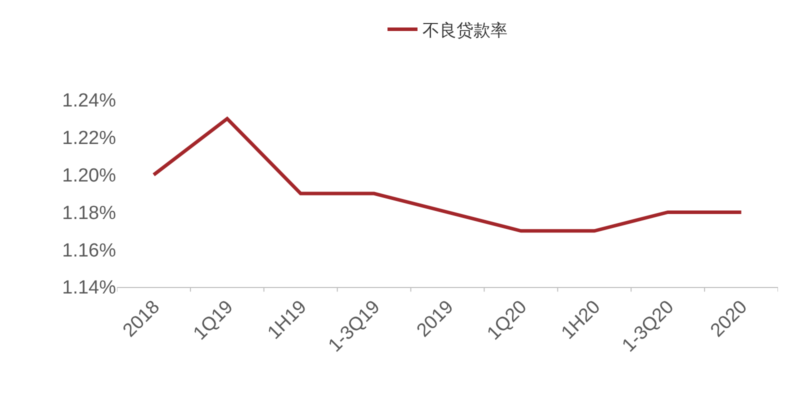 This screenshot has width=800, height=393. What do you see at coordinates (89, 251) in the screenshot?
I see `y-tick-label: 1.16%` at bounding box center [89, 251].